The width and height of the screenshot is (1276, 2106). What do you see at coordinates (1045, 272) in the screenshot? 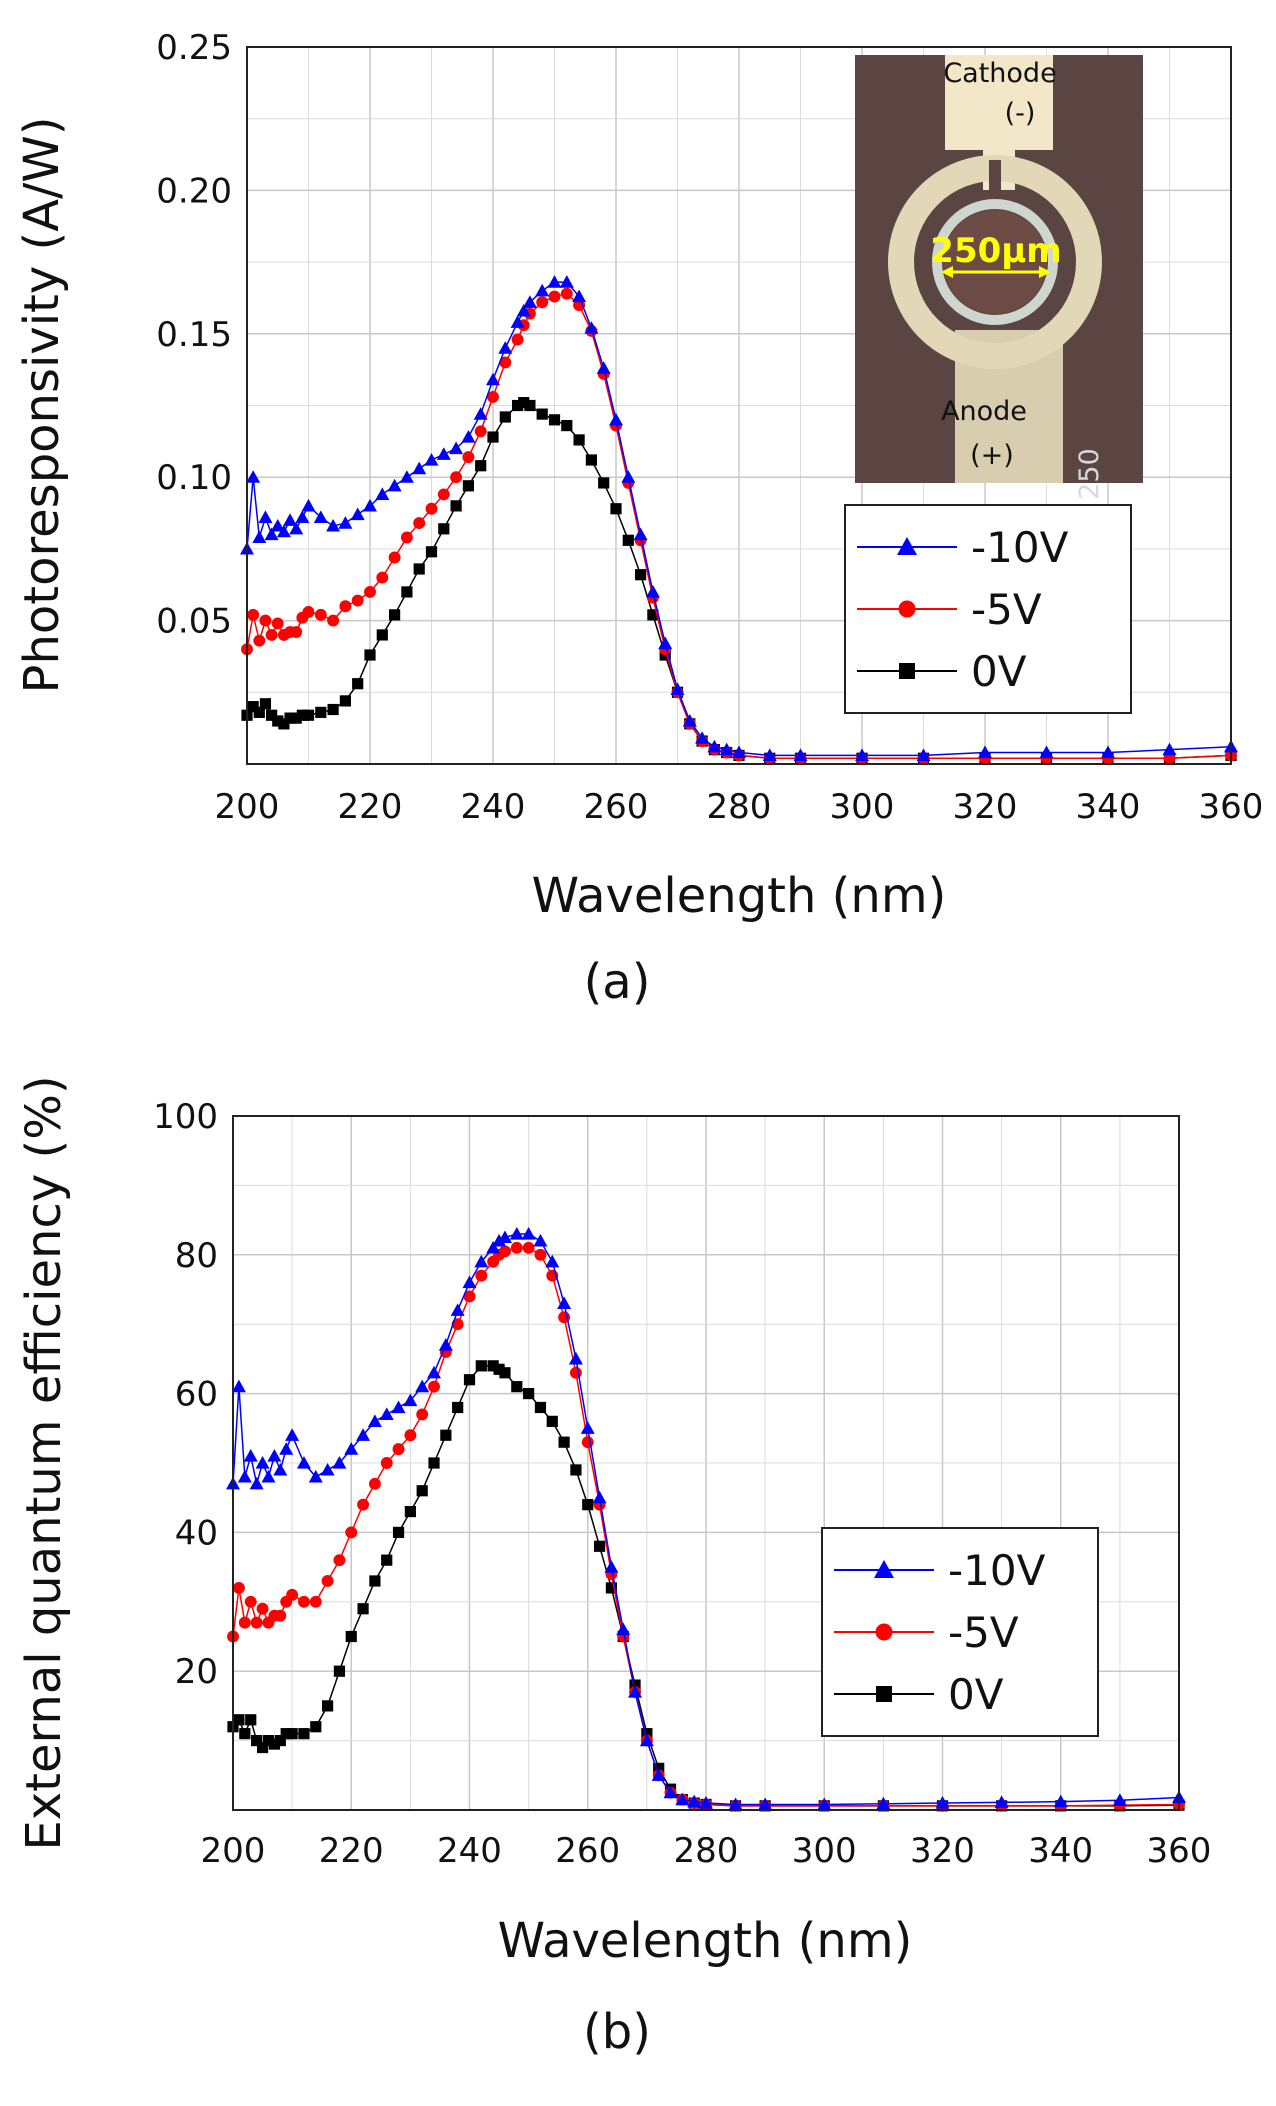
I see `inset-arrow-right-icon` at bounding box center [1045, 272].